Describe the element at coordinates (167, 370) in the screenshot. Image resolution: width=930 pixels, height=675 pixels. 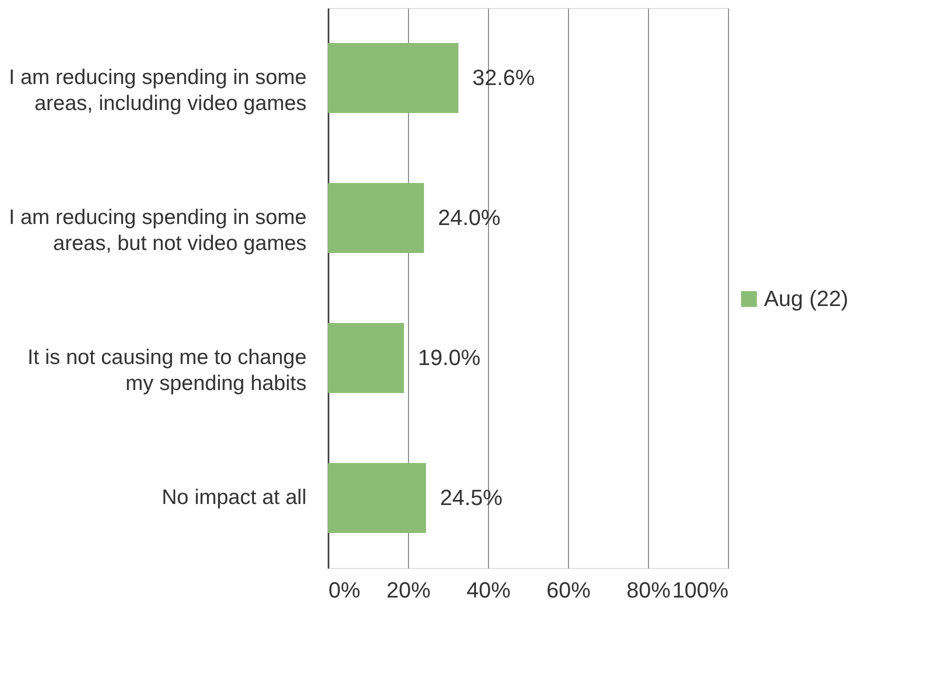
I see `y-tick-label: It is not causing me to change my spending habits` at that location.